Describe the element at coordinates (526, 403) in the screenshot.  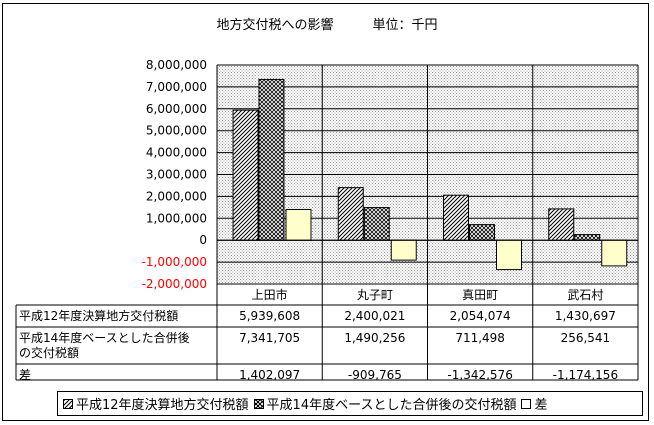
I see `legend-swatch-plain-icon` at that location.